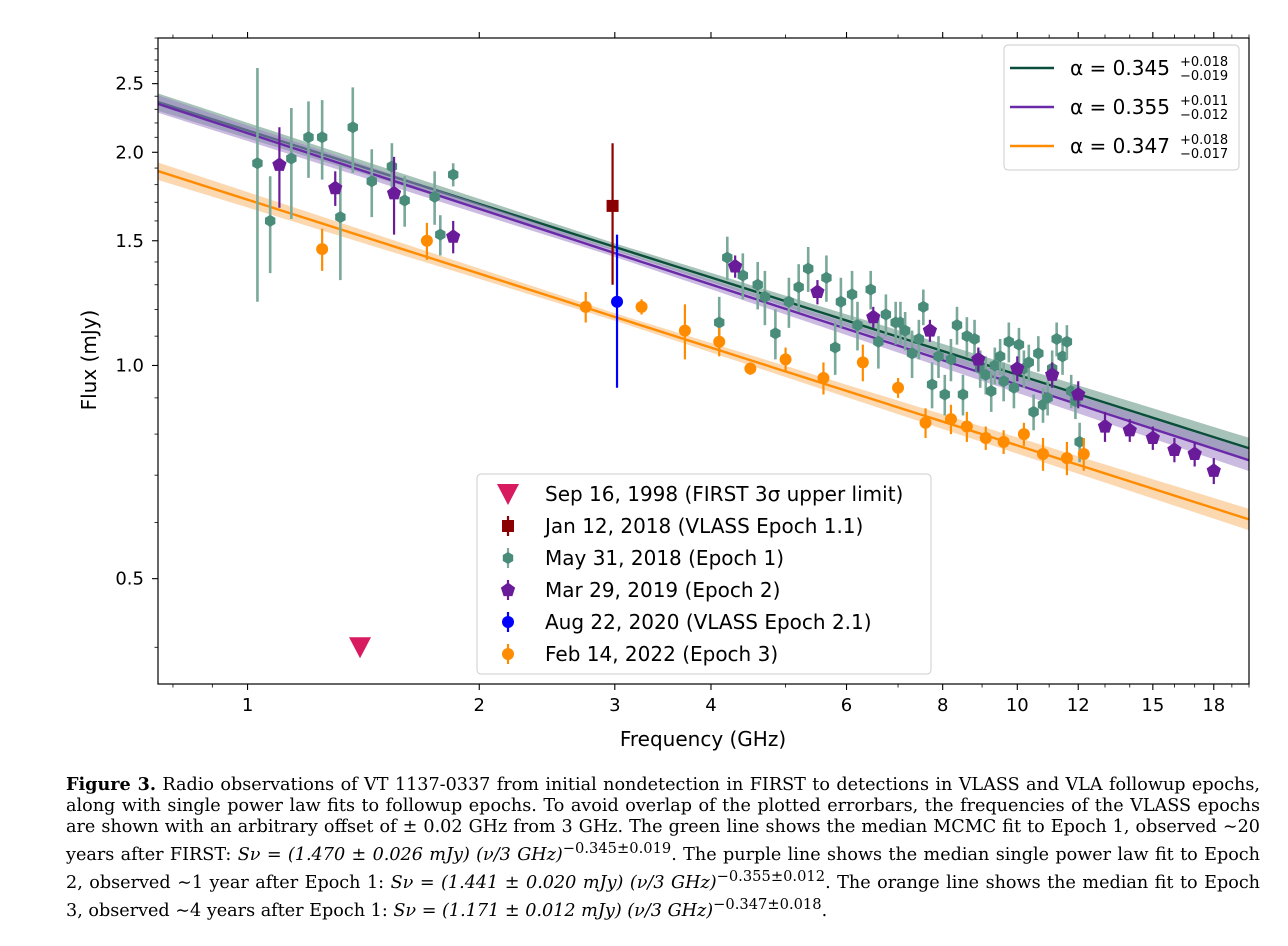  I want to click on caption-text-4: ., so click(824, 910).